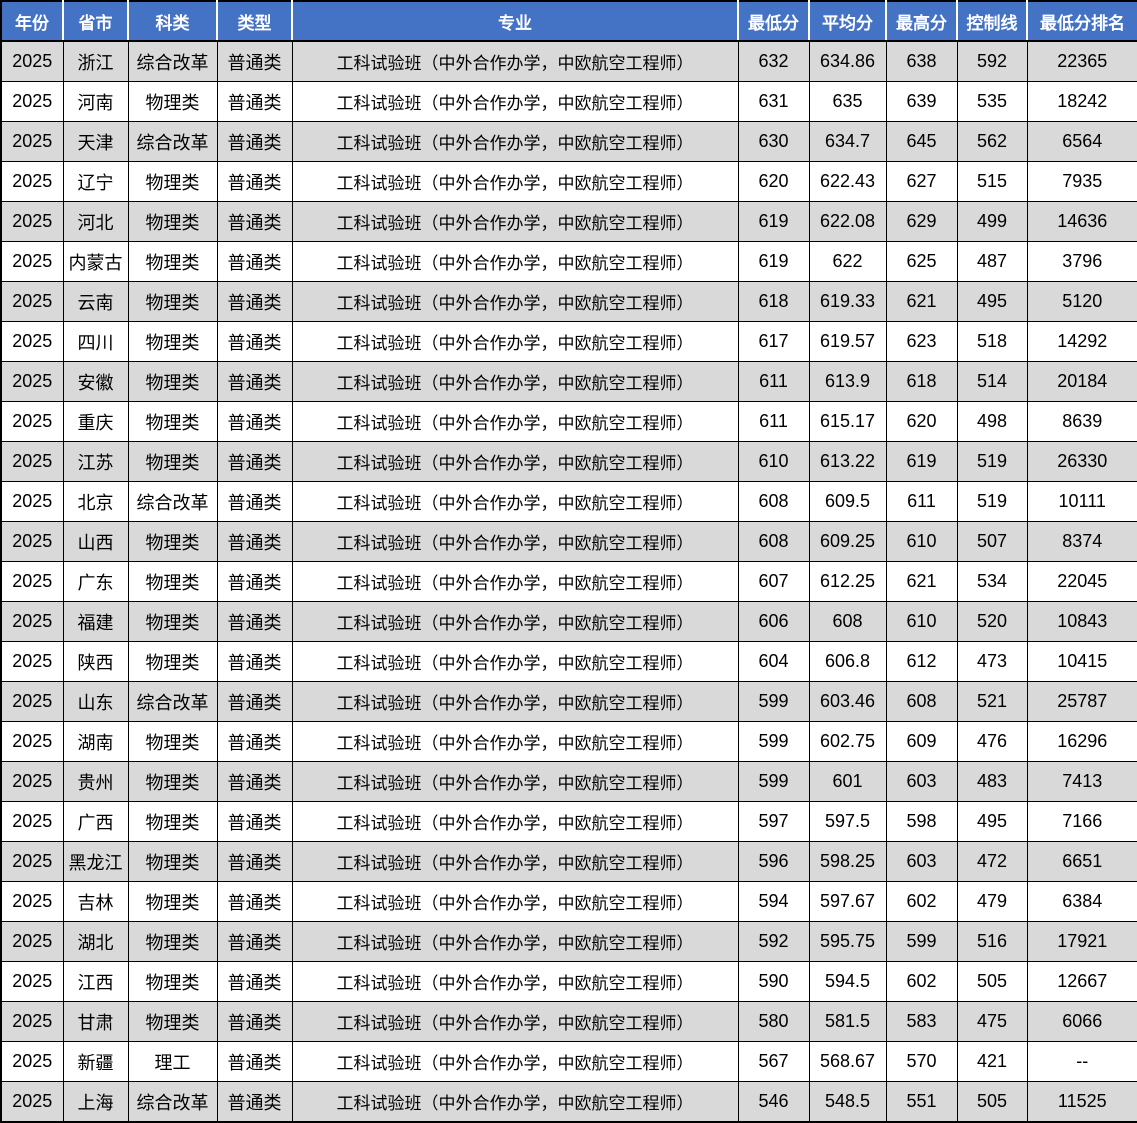 This screenshot has height=1123, width=1137. I want to click on cell-province: 贵州, so click(95, 781).